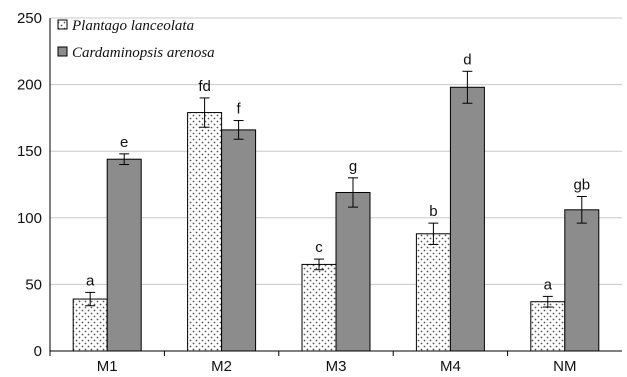  I want to click on x-tick-label: M2, so click(221, 366).